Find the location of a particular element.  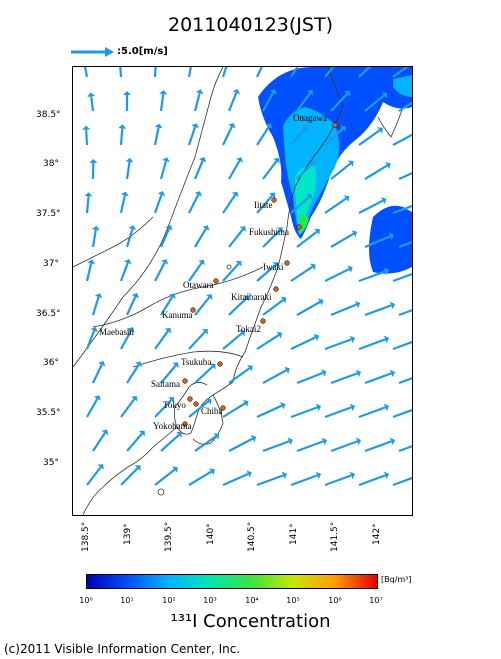

lon-label: 139° is located at coordinates (128, 534).